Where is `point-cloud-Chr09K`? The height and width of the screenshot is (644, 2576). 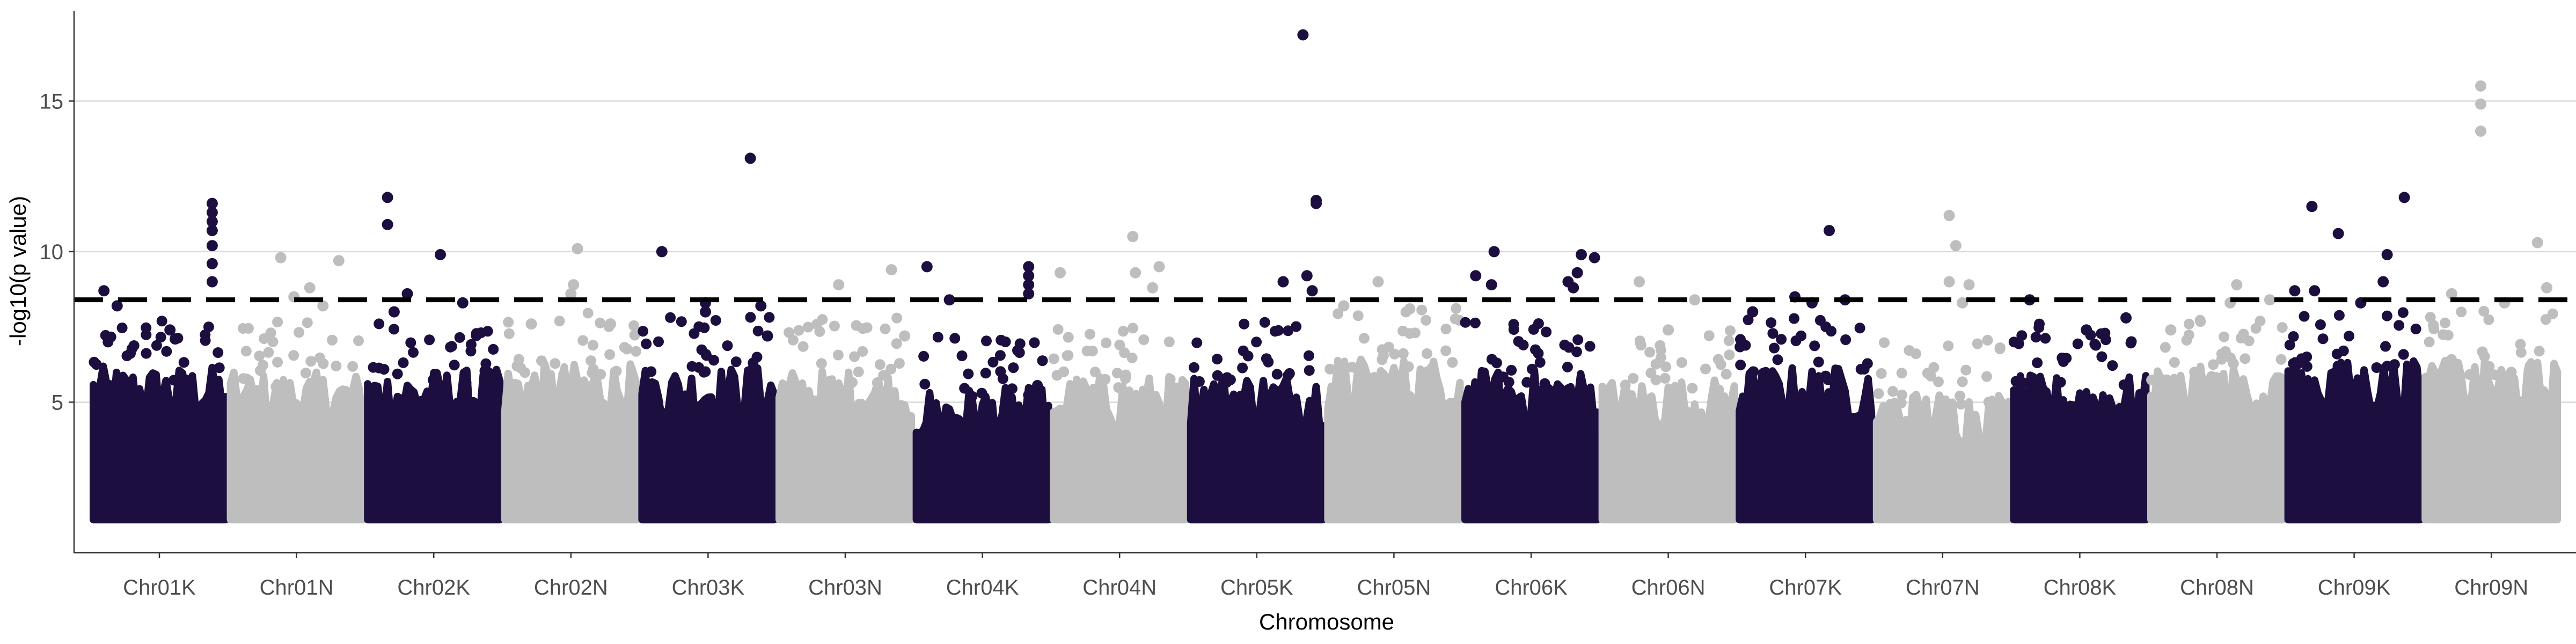
point-cloud-Chr09K is located at coordinates (2354, 440).